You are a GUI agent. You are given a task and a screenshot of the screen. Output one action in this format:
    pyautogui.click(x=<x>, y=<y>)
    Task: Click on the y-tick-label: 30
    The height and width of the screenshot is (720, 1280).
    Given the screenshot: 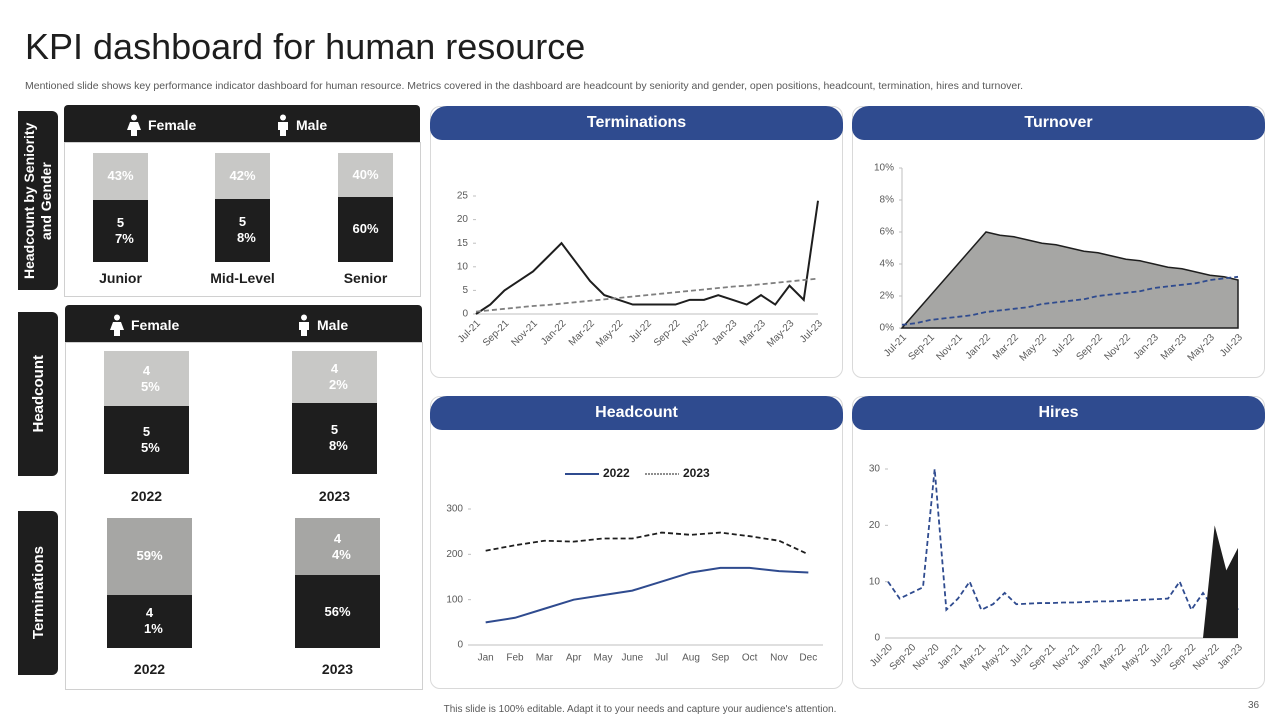 What is the action you would take?
    pyautogui.click(x=875, y=469)
    